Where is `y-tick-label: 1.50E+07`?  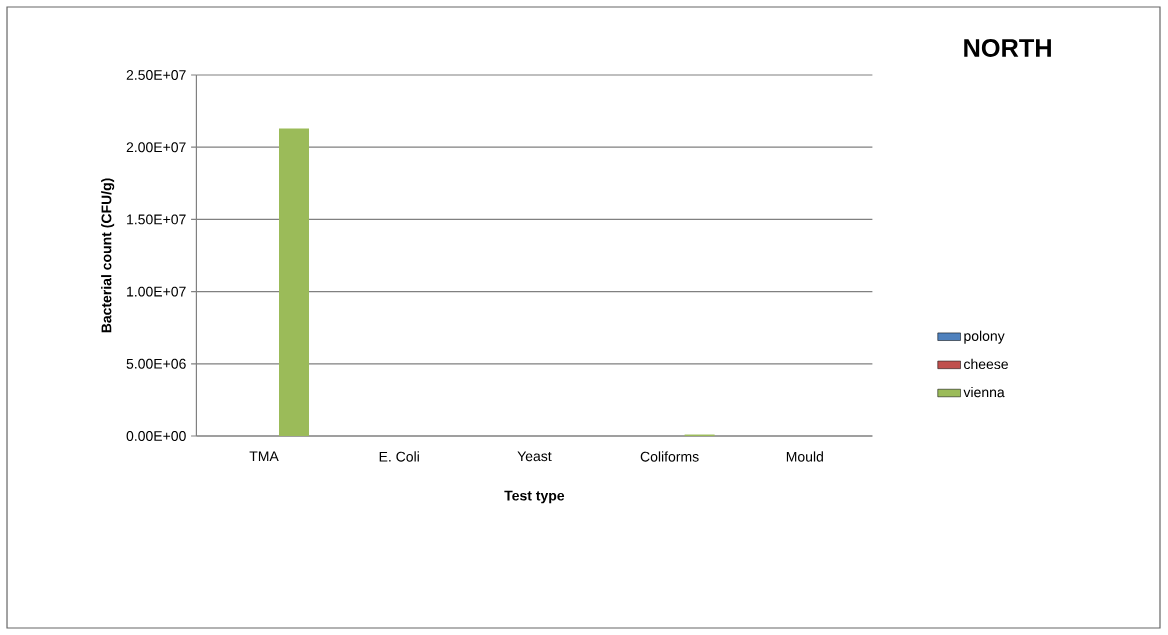
y-tick-label: 1.50E+07 is located at coordinates (156, 219).